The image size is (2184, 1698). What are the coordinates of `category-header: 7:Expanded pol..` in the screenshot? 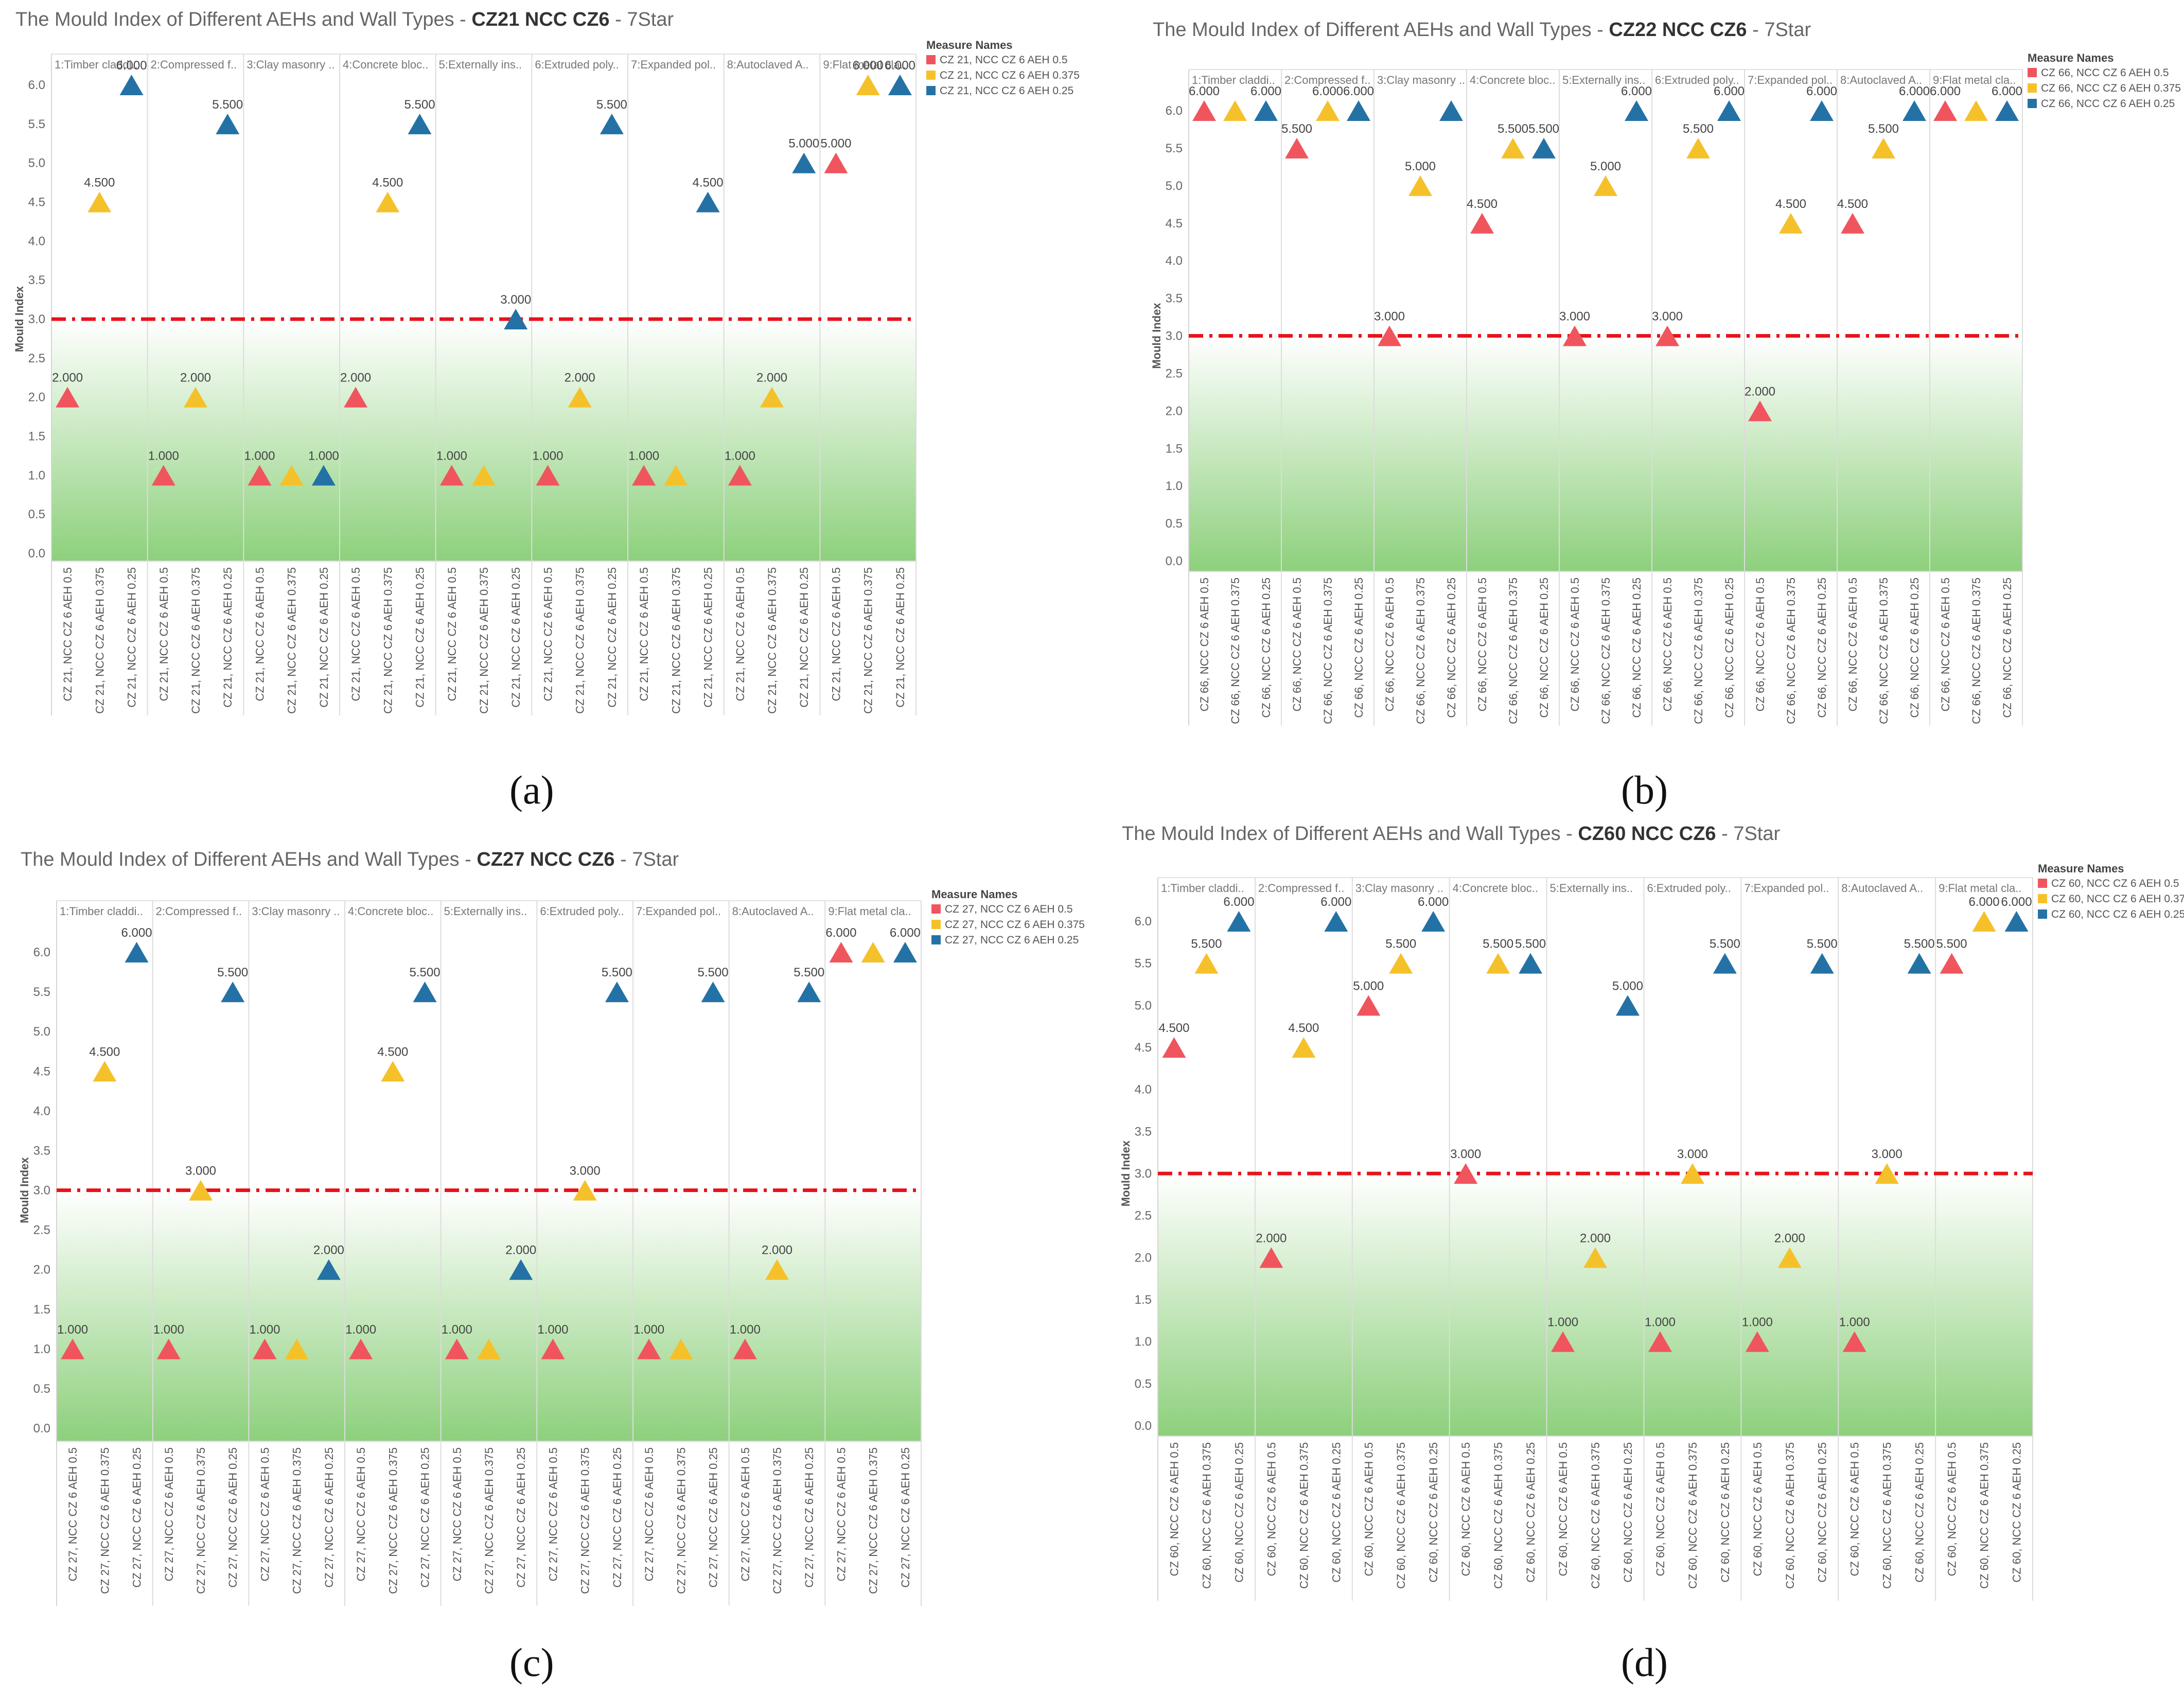 It's located at (673, 64).